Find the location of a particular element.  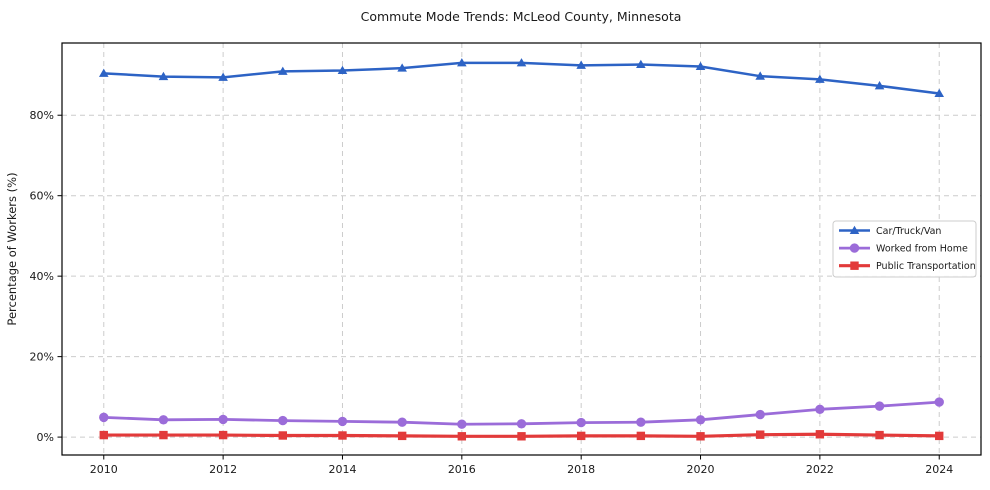

x-tick-label: 2020 is located at coordinates (701, 469).